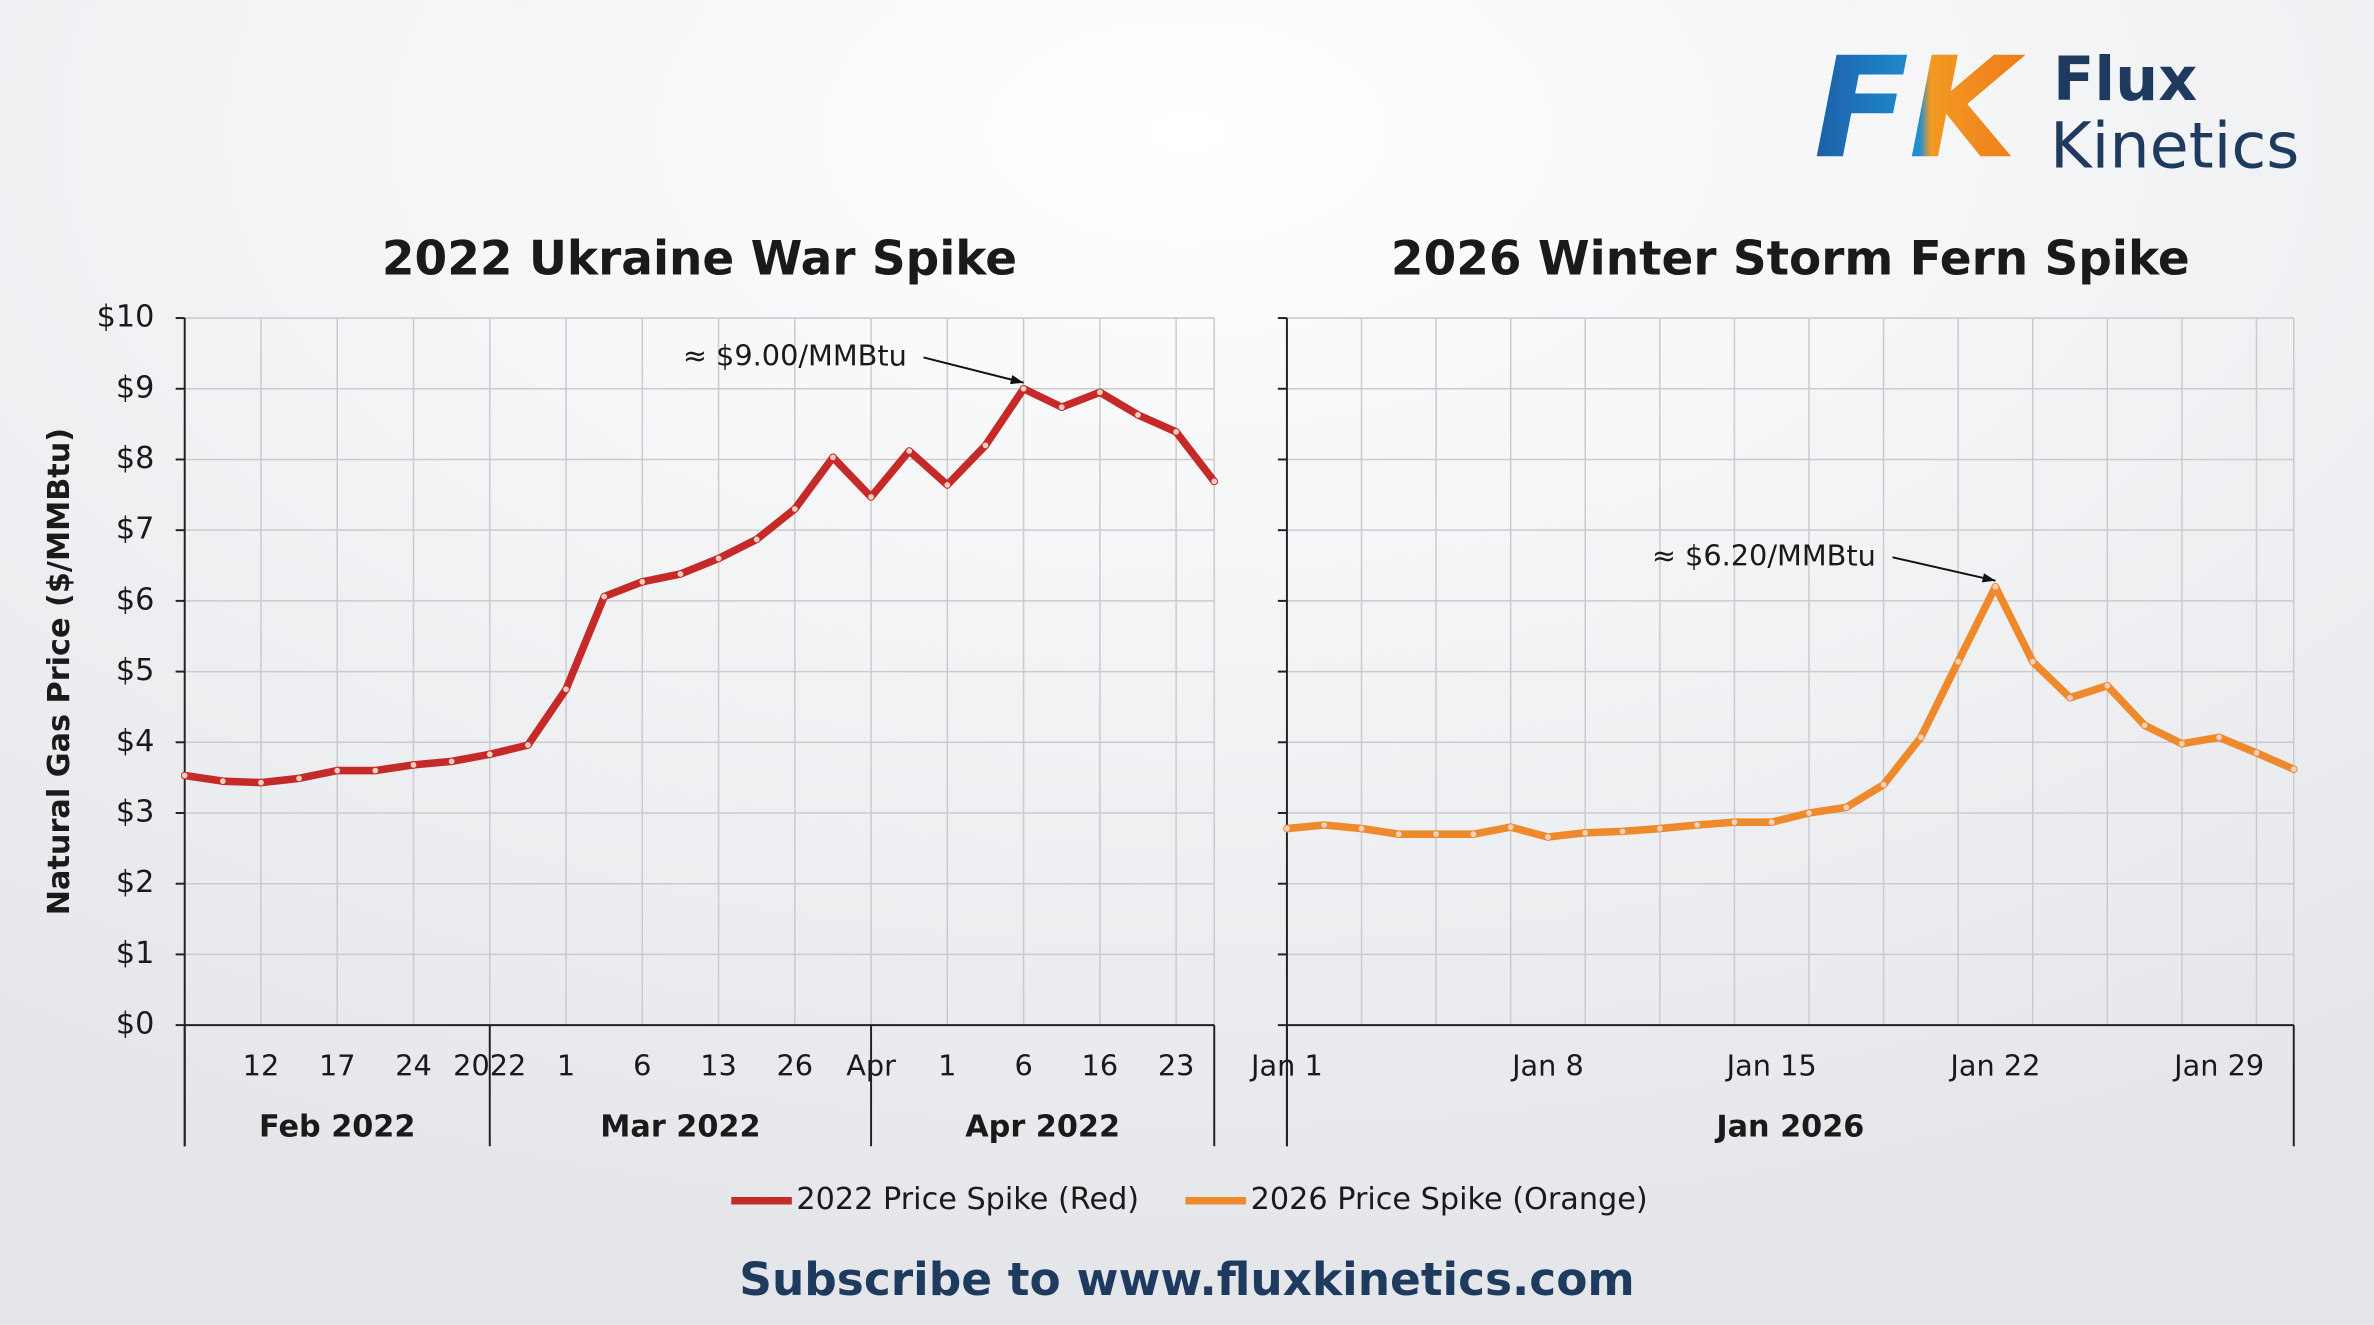  Describe the element at coordinates (1286, 1066) in the screenshot. I see `x-tick-label: Jan 1` at that location.